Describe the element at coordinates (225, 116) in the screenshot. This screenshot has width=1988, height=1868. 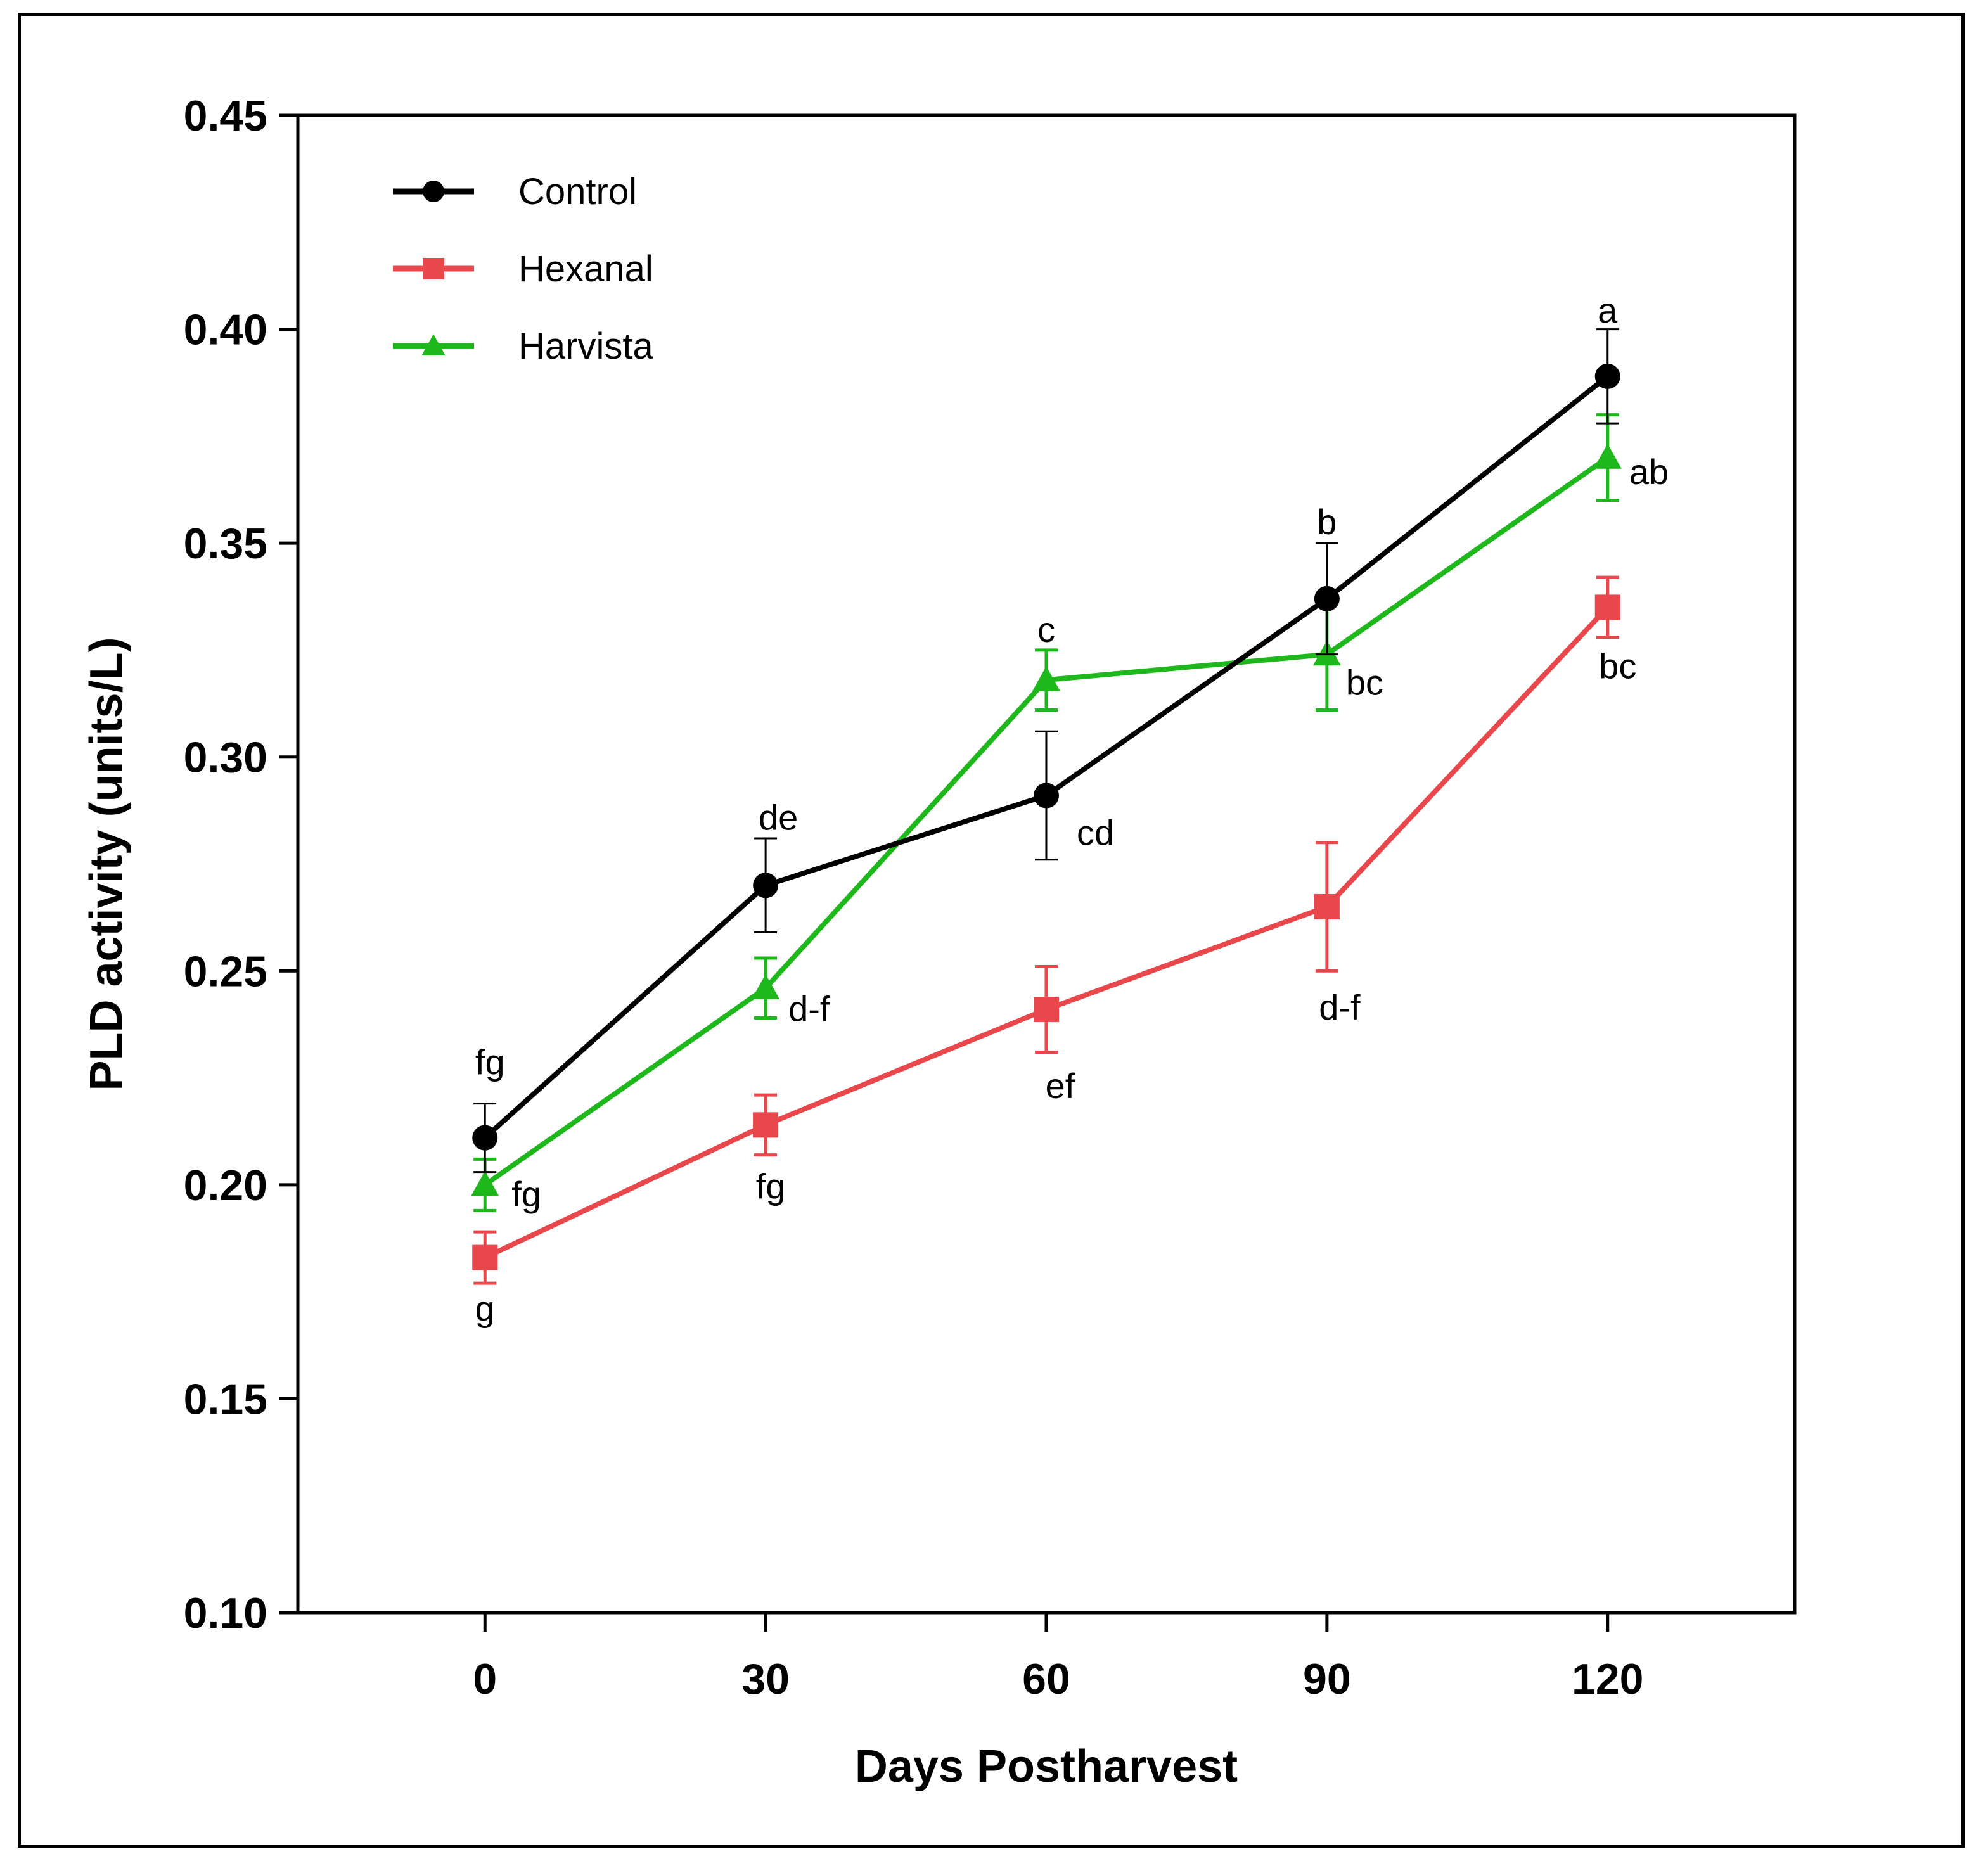
I see `y-tick-label: 0.45` at that location.